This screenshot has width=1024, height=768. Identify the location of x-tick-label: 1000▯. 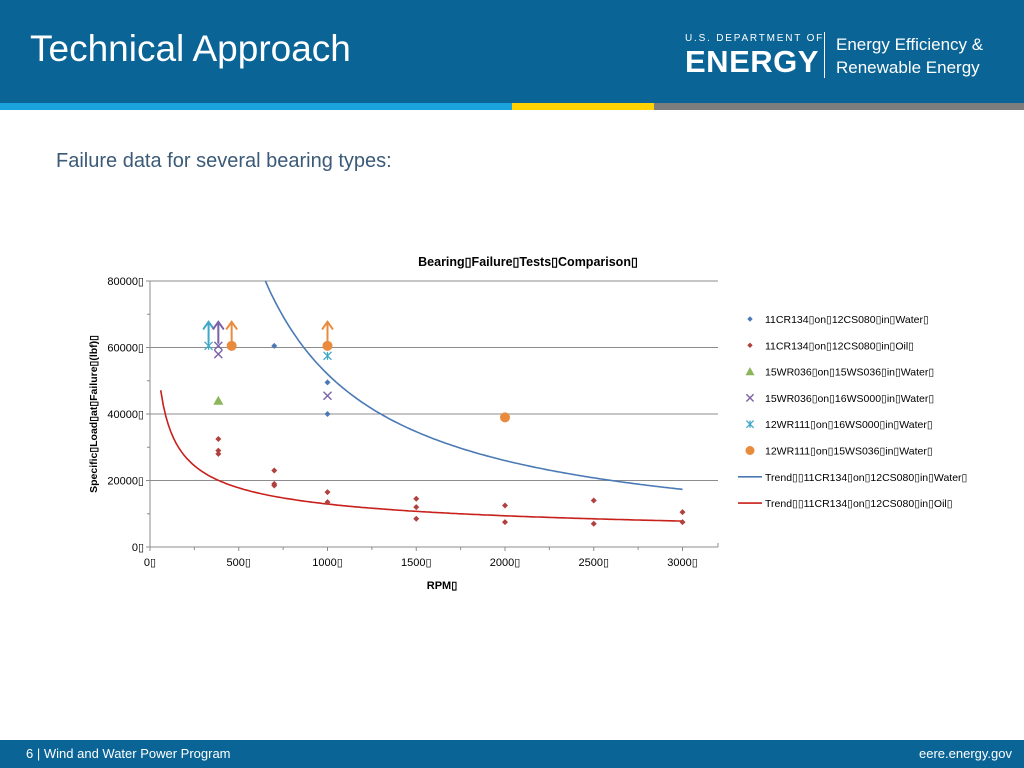
(327, 563).